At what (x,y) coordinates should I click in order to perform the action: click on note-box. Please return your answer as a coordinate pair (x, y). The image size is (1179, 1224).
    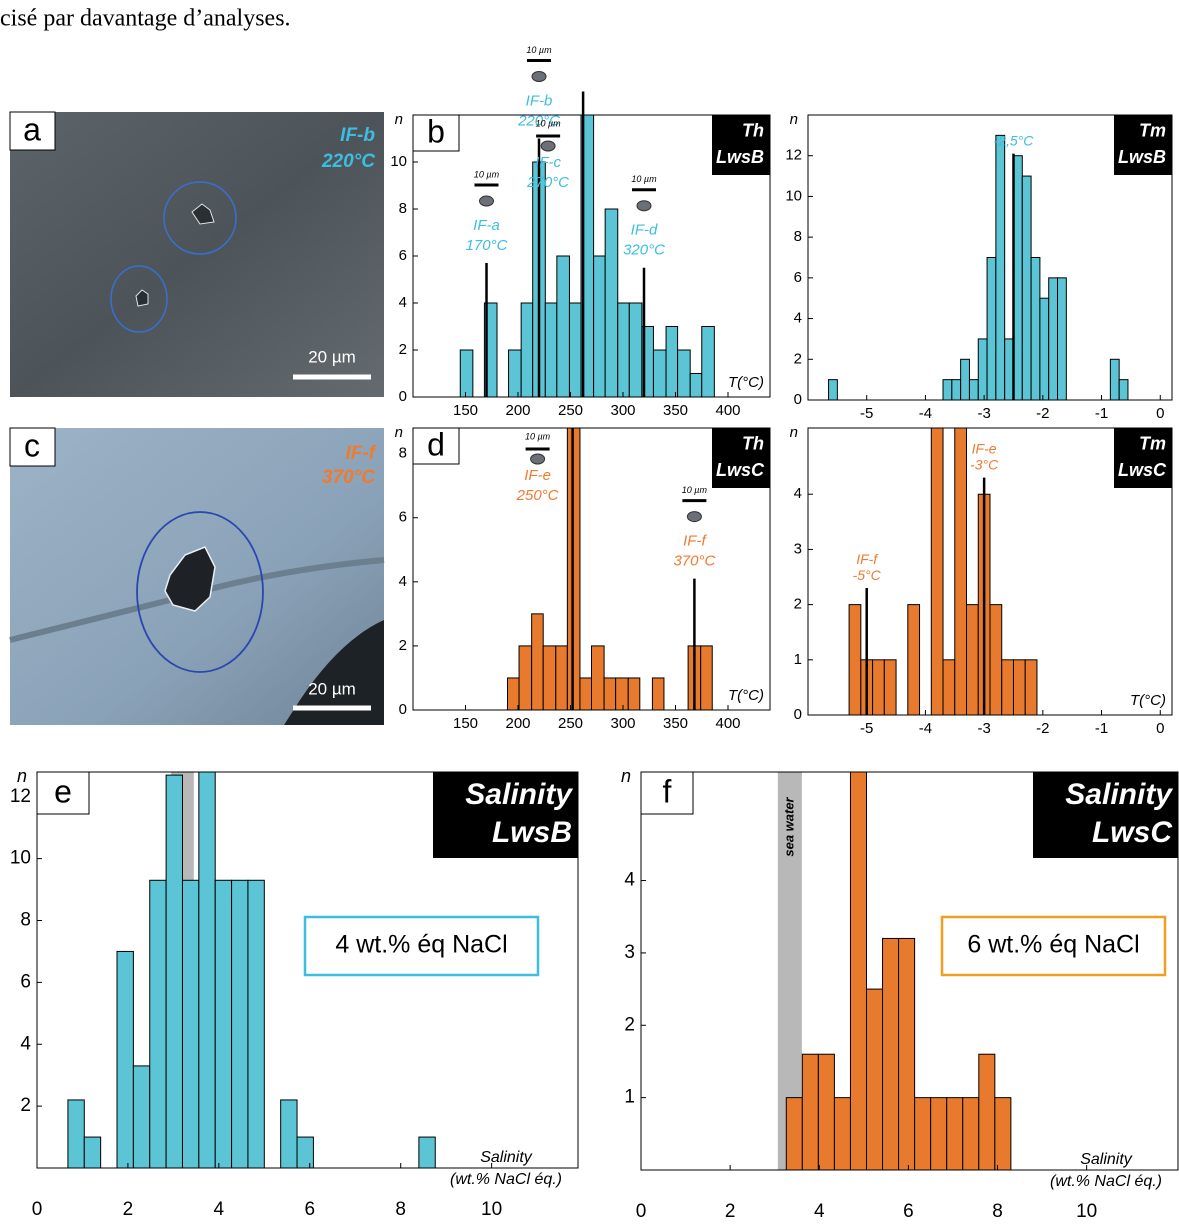
    Looking at the image, I should click on (421, 946).